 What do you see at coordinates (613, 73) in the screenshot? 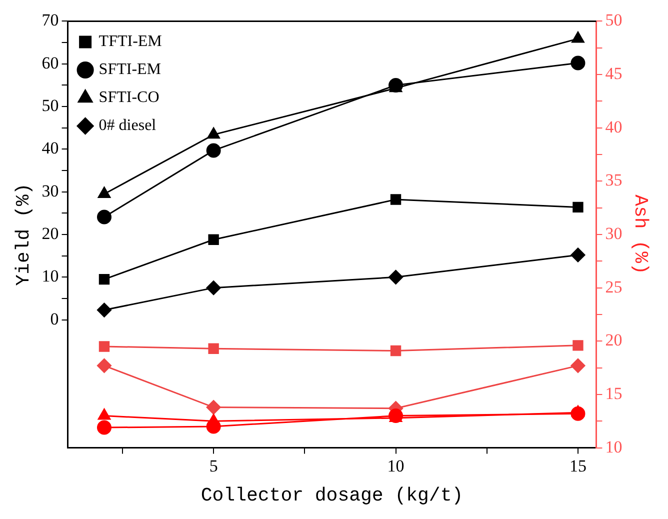
I see `y2-tick-label: 45` at bounding box center [613, 73].